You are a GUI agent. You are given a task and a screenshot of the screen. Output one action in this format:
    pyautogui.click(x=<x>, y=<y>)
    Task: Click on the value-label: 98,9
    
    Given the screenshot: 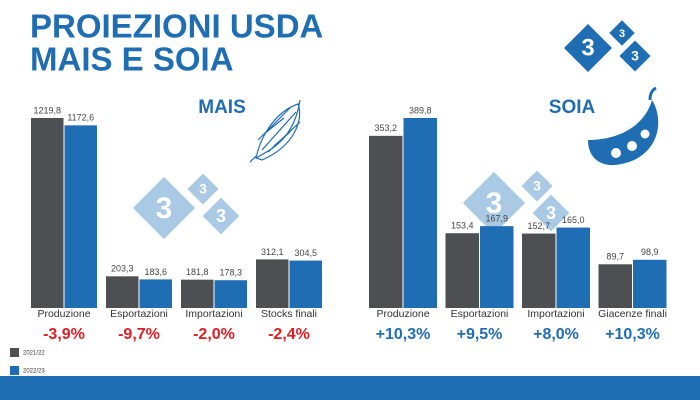 What is the action you would take?
    pyautogui.click(x=650, y=252)
    